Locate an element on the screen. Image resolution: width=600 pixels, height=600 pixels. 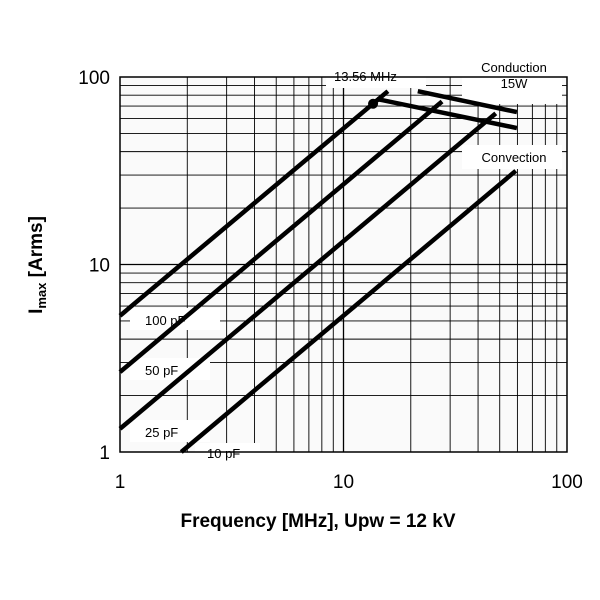
marker-dot is located at coordinates (373, 103).